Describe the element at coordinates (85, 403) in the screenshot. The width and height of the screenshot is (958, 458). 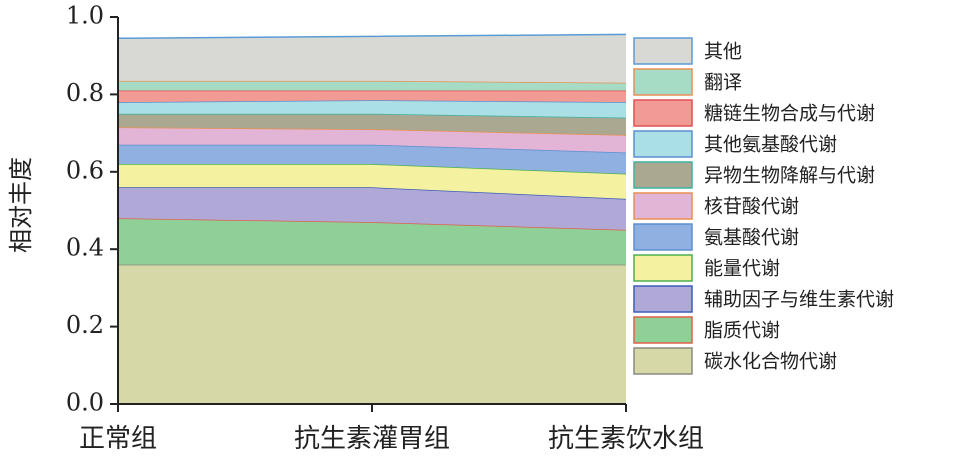
I see `y-tick-label: 0.0` at that location.